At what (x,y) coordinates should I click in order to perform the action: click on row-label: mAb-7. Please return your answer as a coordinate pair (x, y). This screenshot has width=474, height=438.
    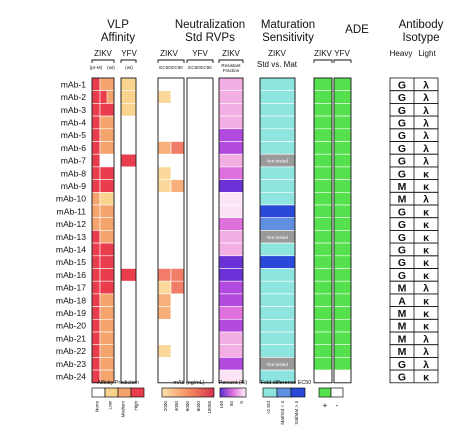
    Looking at the image, I should click on (74, 161).